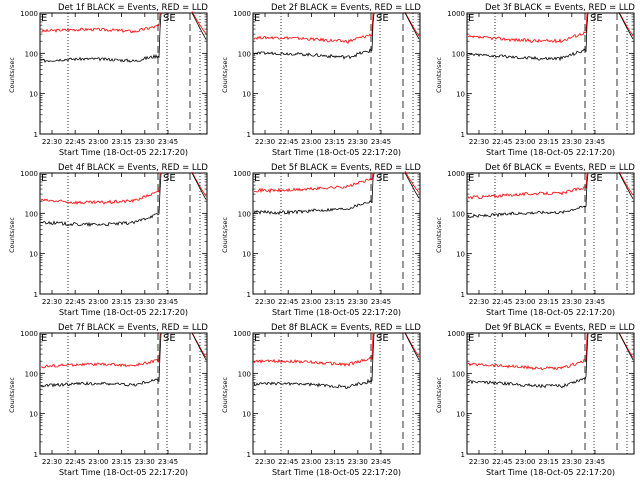  I want to click on chart-title: Det 4f BLACK = Events, RED = LLD, so click(133, 168).